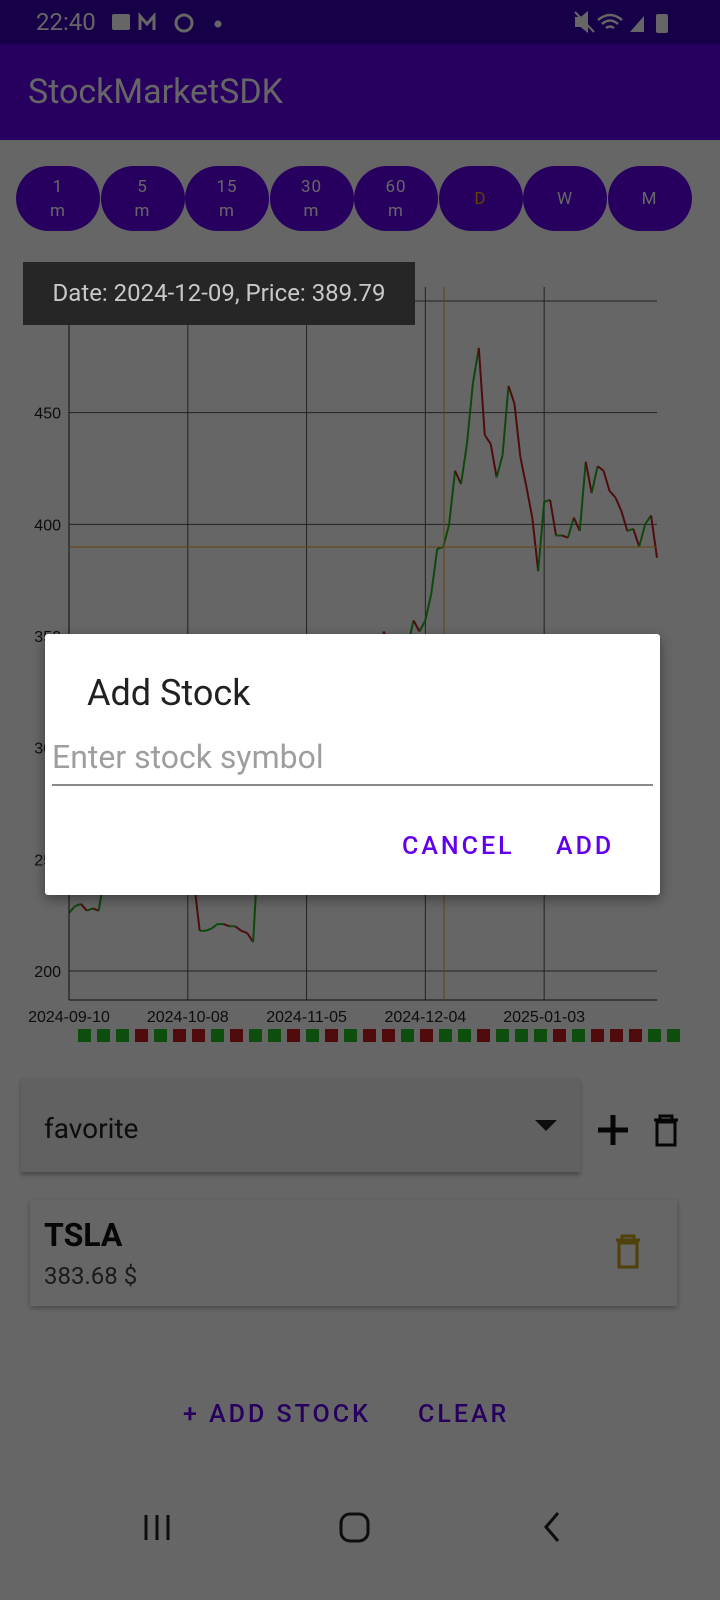 The width and height of the screenshot is (720, 1600). I want to click on dialog: Add Stock Enter stock symbol CANCEL ADD, so click(352, 764).